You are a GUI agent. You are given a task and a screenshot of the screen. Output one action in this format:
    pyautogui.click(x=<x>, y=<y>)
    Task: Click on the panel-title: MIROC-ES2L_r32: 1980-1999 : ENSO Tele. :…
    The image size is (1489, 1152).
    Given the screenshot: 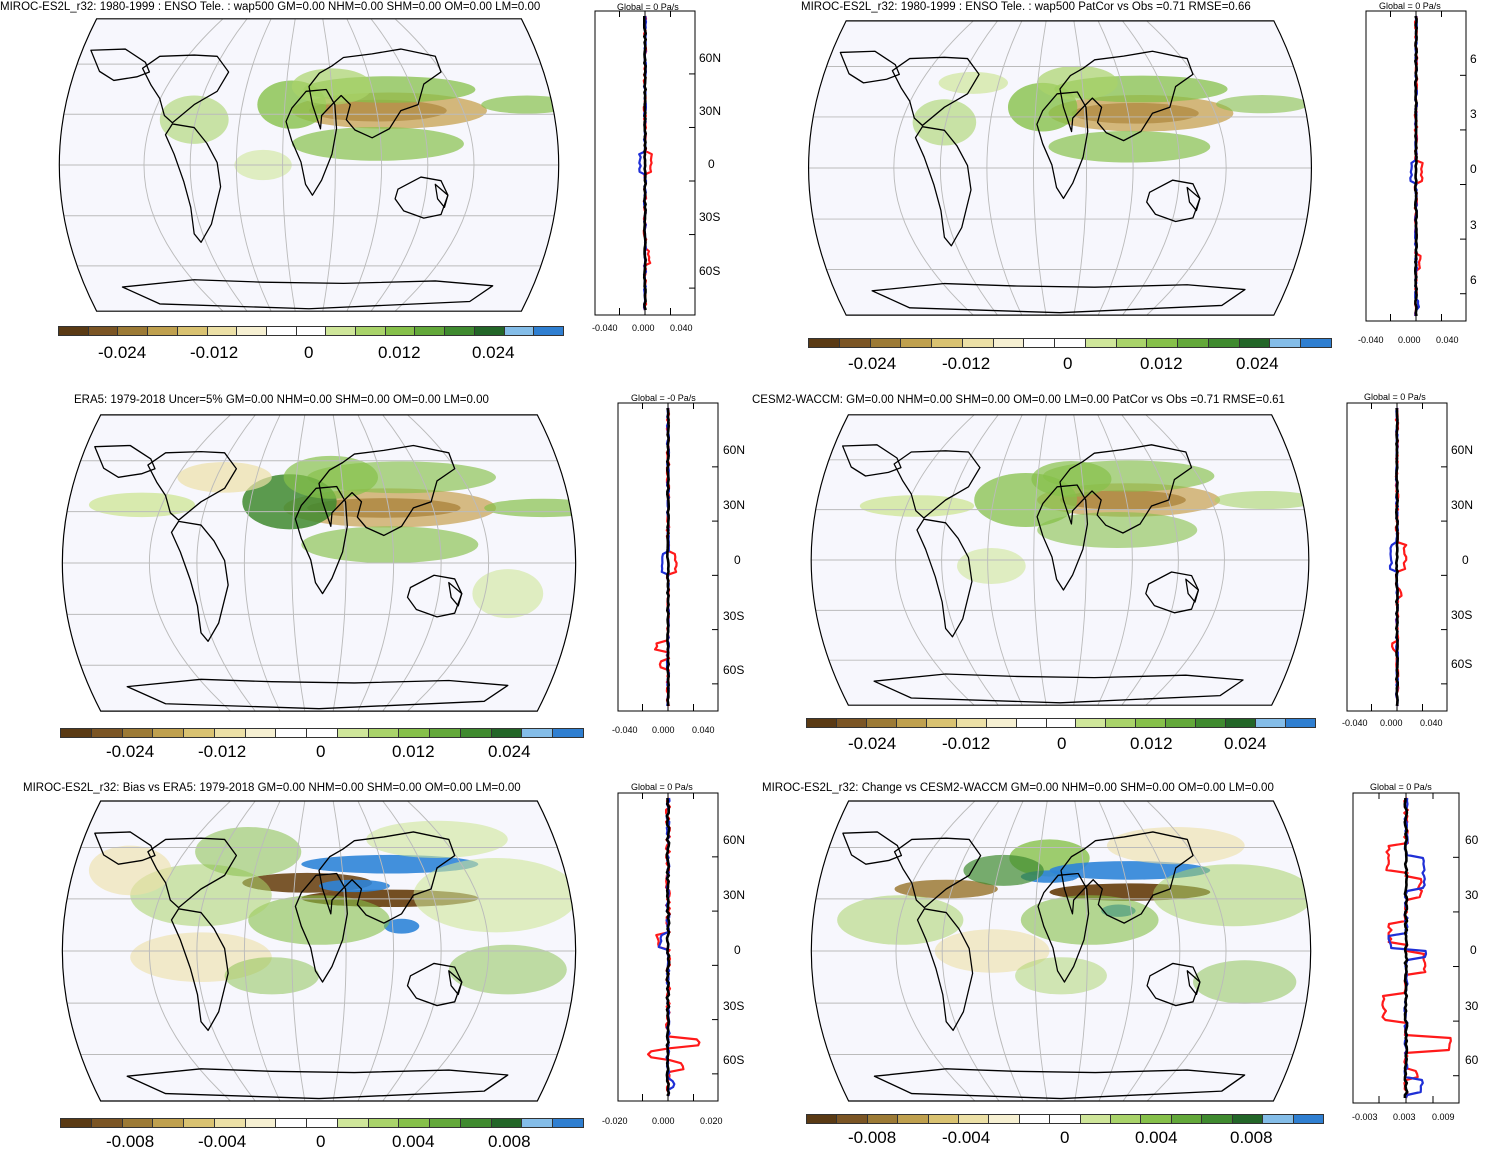 What is the action you would take?
    pyautogui.click(x=270, y=7)
    